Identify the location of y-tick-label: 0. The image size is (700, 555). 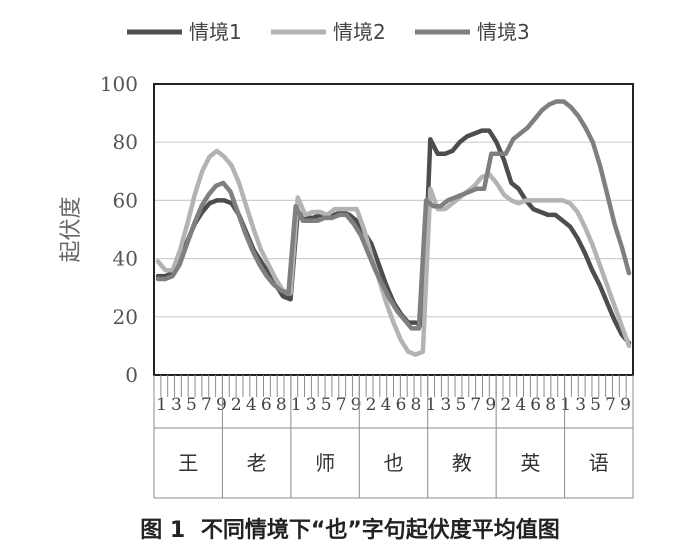
(131, 375).